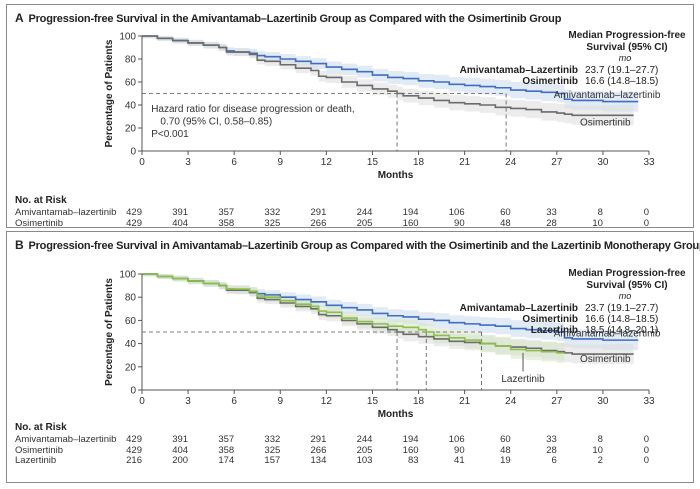 The image size is (700, 489). I want to click on panel-b-letter: B, so click(19, 245).